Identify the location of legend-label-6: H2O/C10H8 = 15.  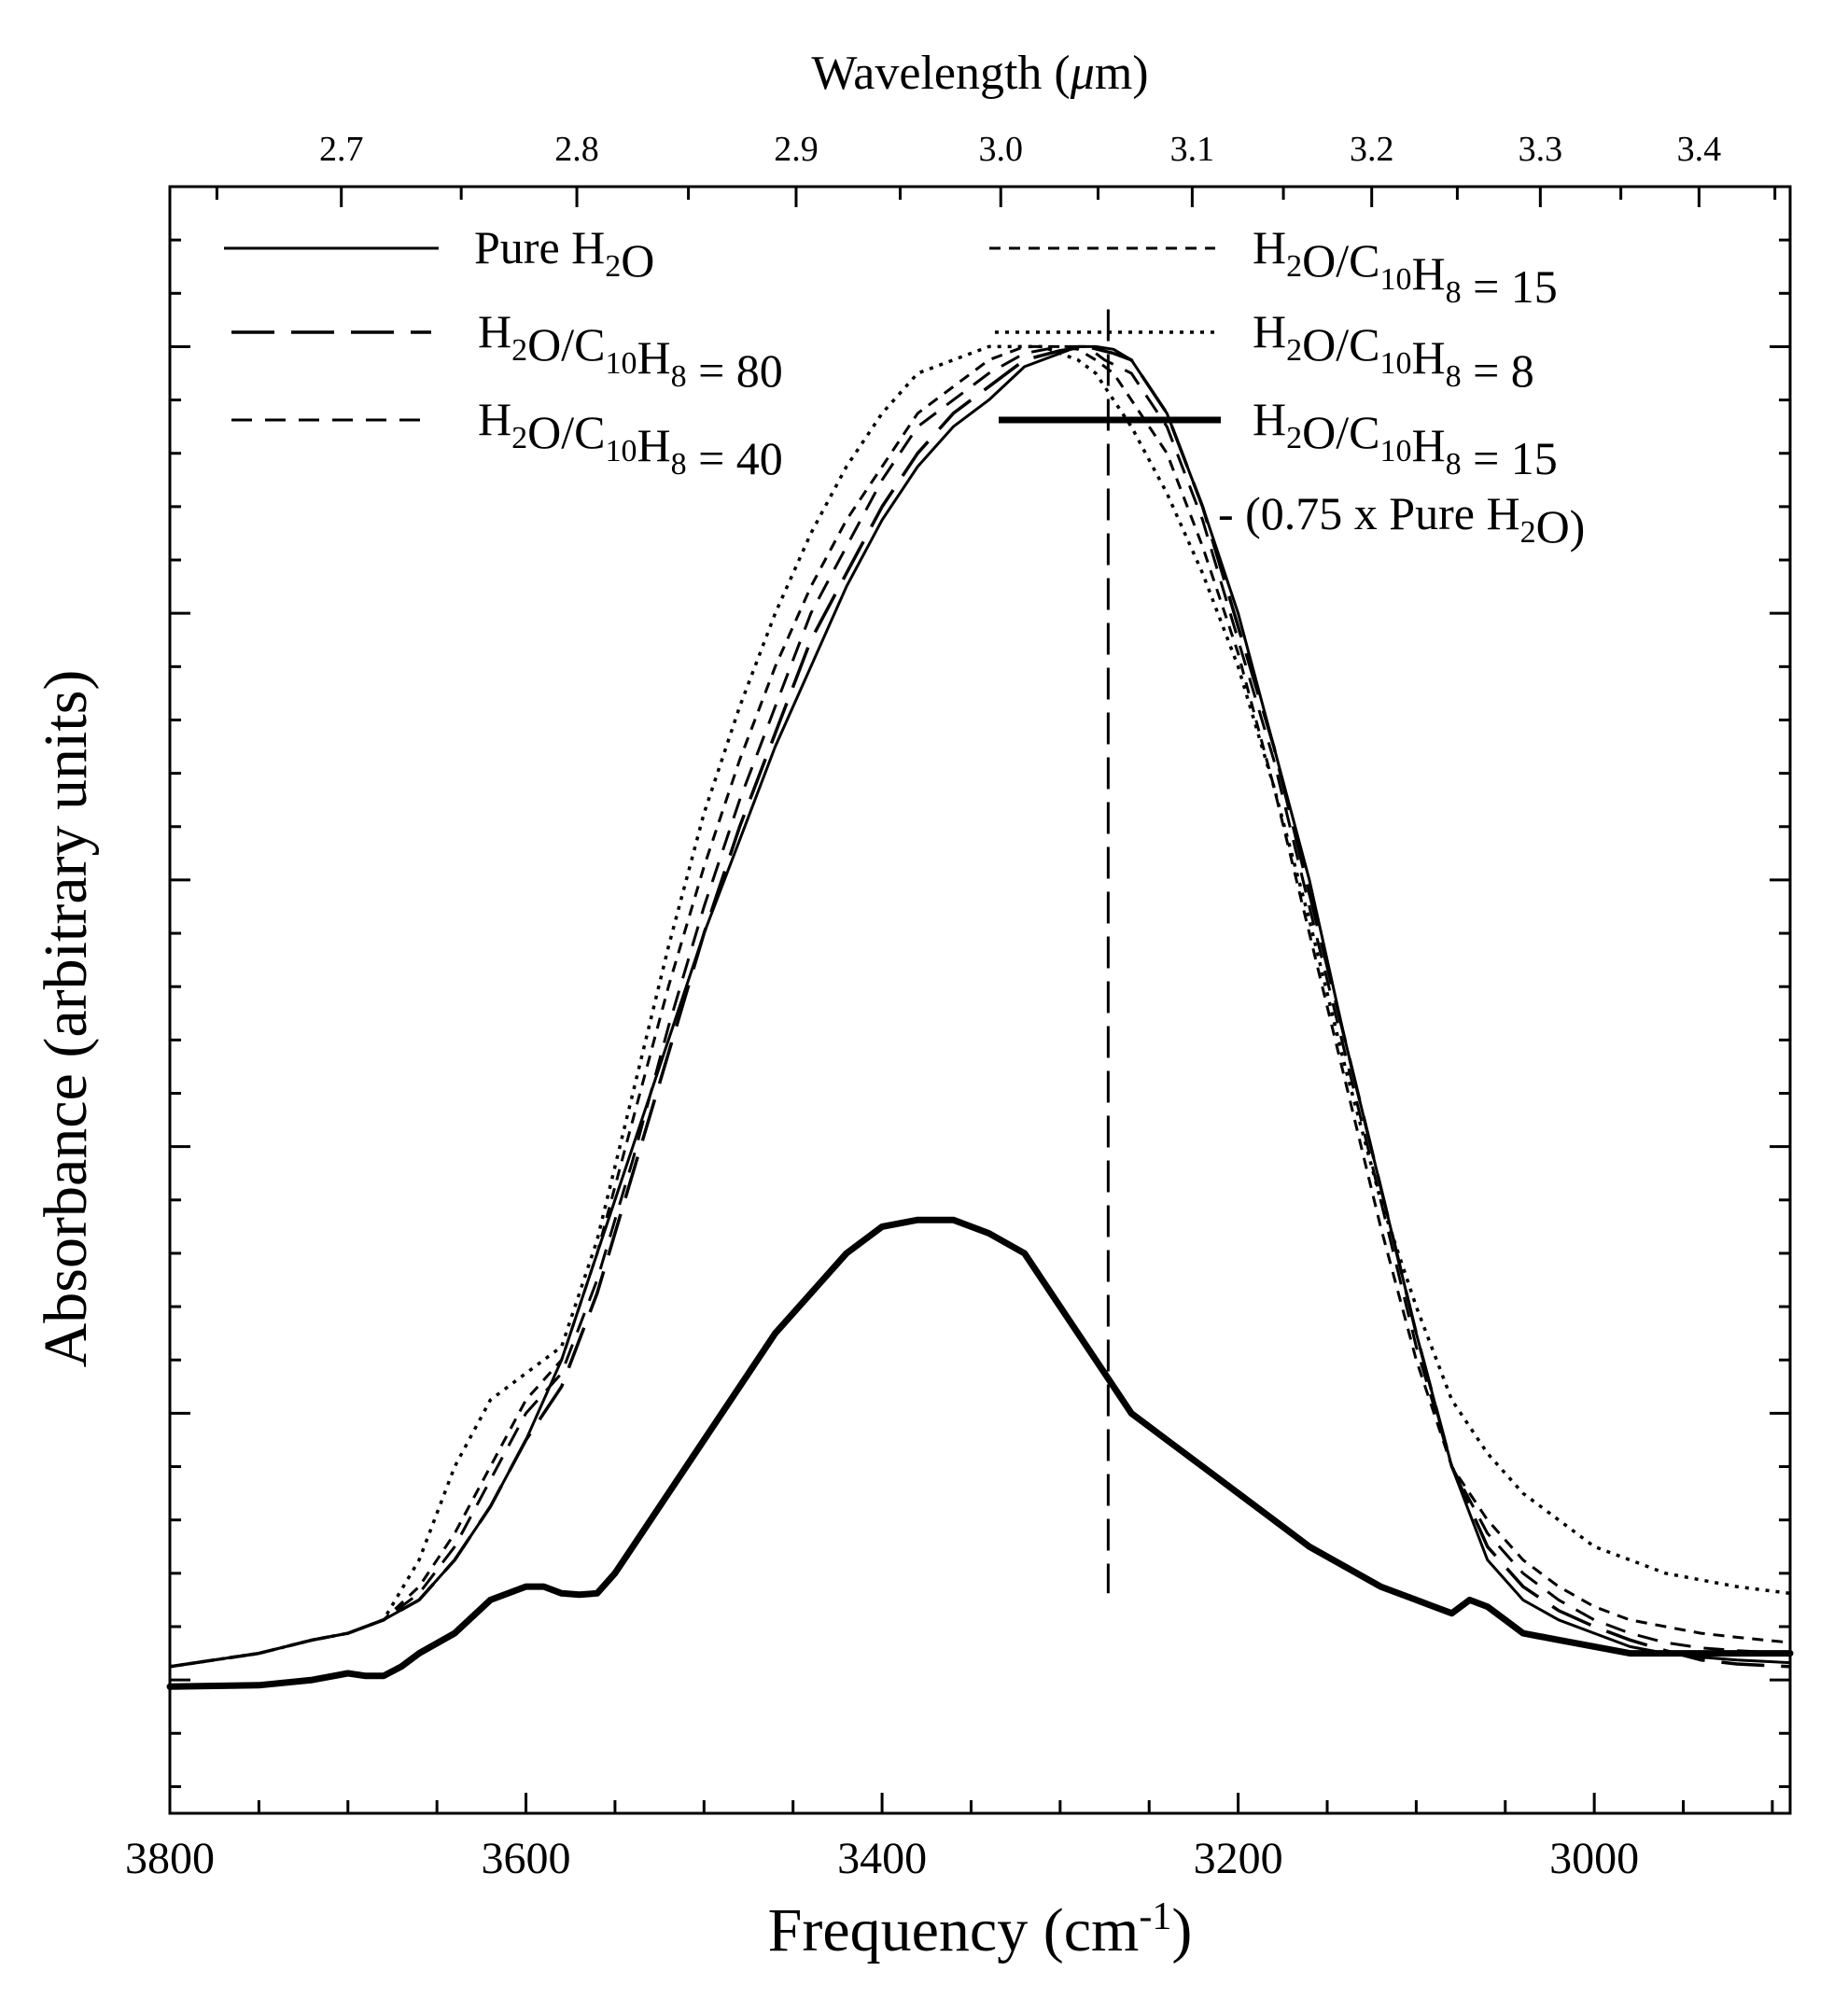
(1405, 438).